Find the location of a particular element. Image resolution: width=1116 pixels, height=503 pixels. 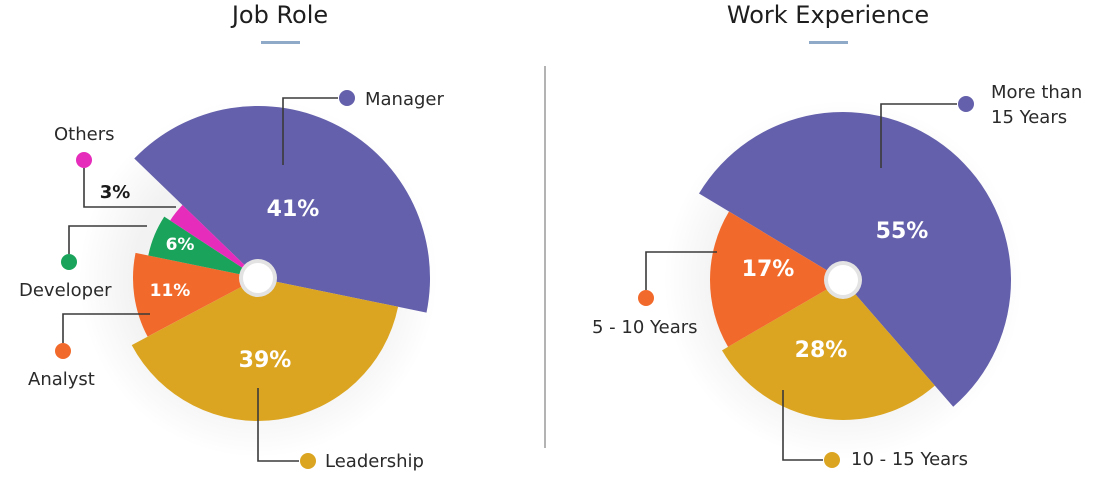

pie-slice-manager is located at coordinates (282, 209).